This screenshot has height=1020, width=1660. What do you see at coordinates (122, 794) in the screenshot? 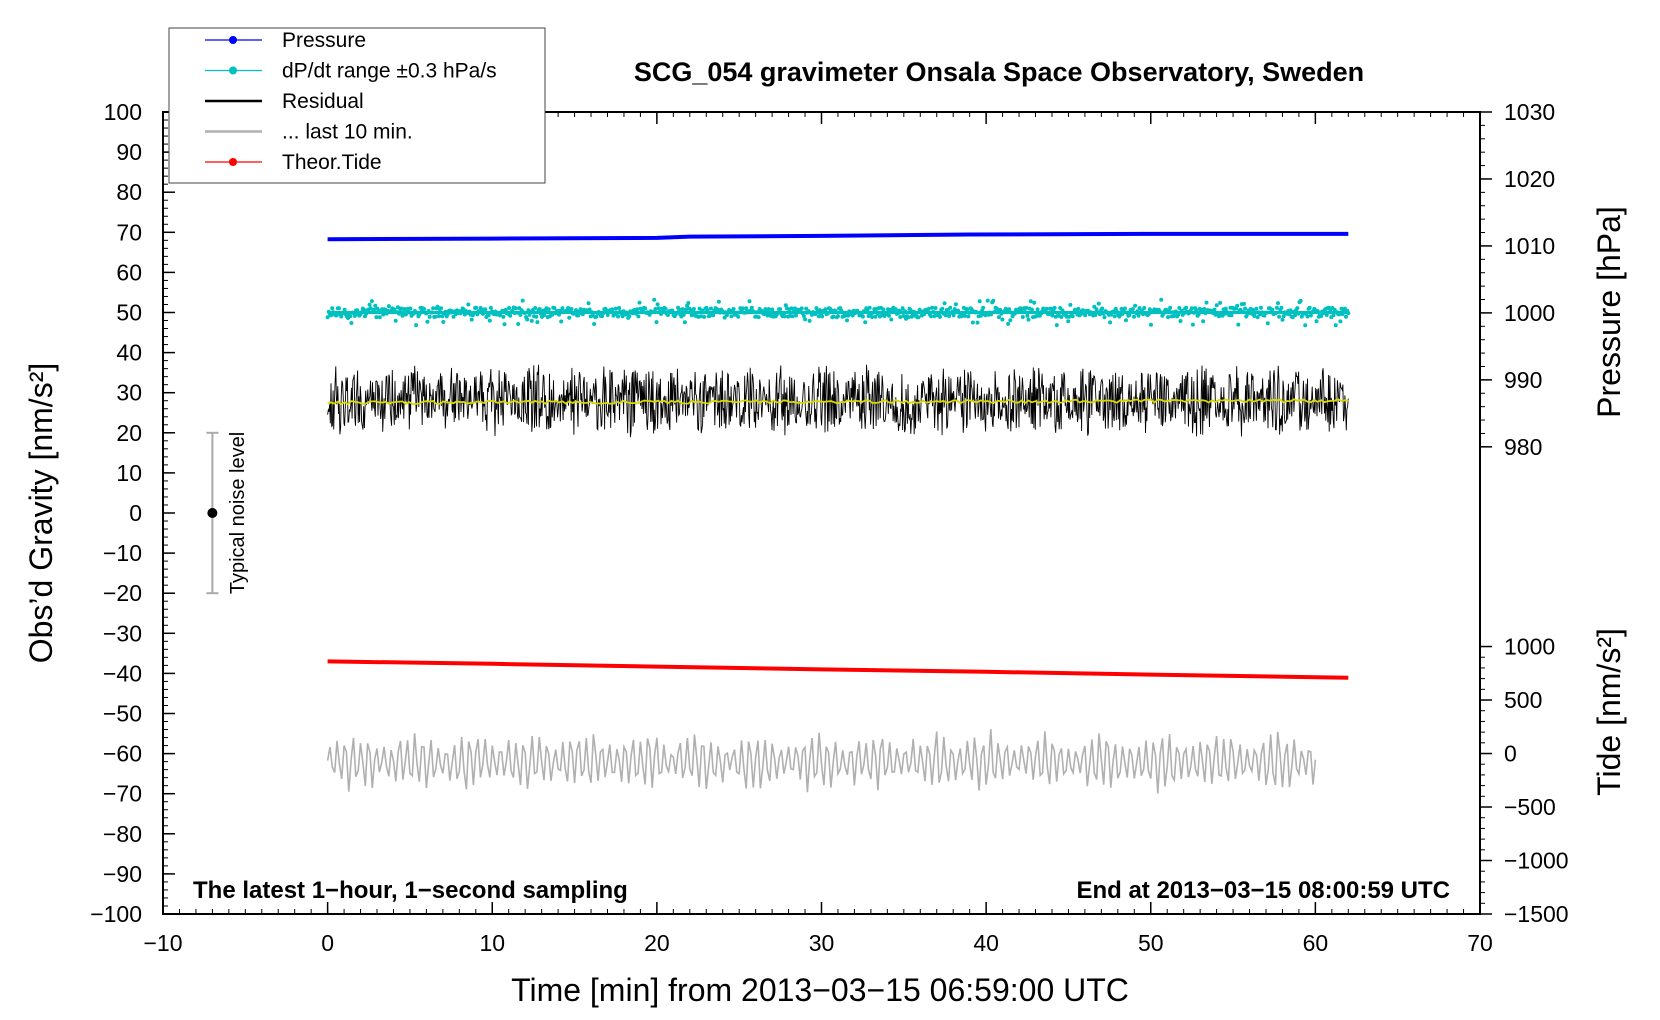
I see `y-tick-label: −70` at bounding box center [122, 794].